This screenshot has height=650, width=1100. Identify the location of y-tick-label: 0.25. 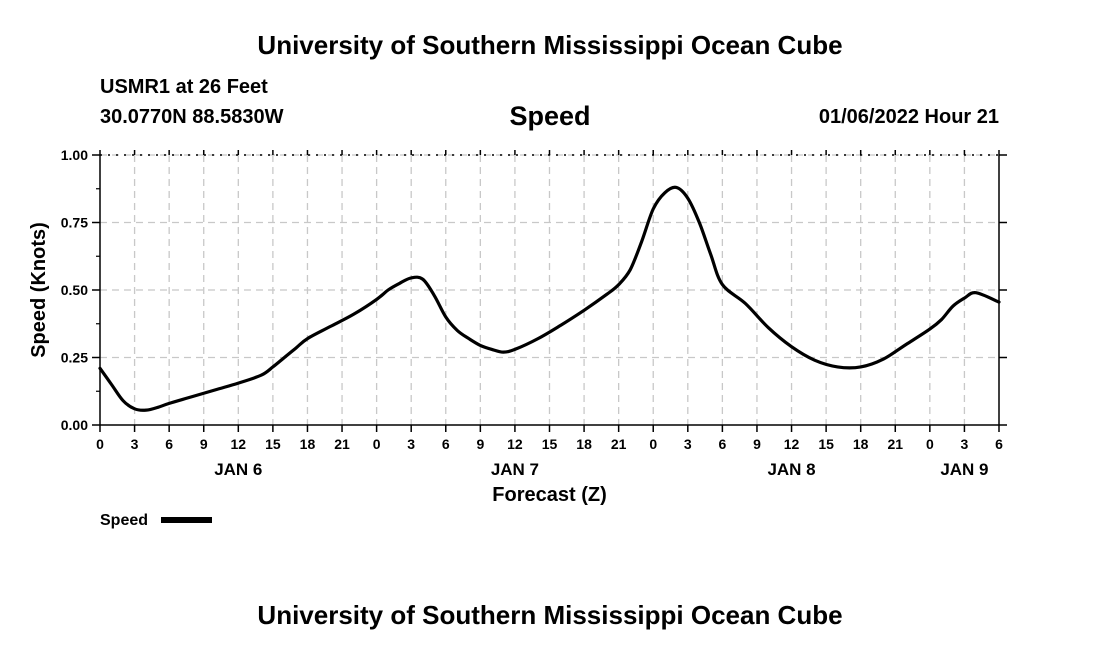
(74, 358).